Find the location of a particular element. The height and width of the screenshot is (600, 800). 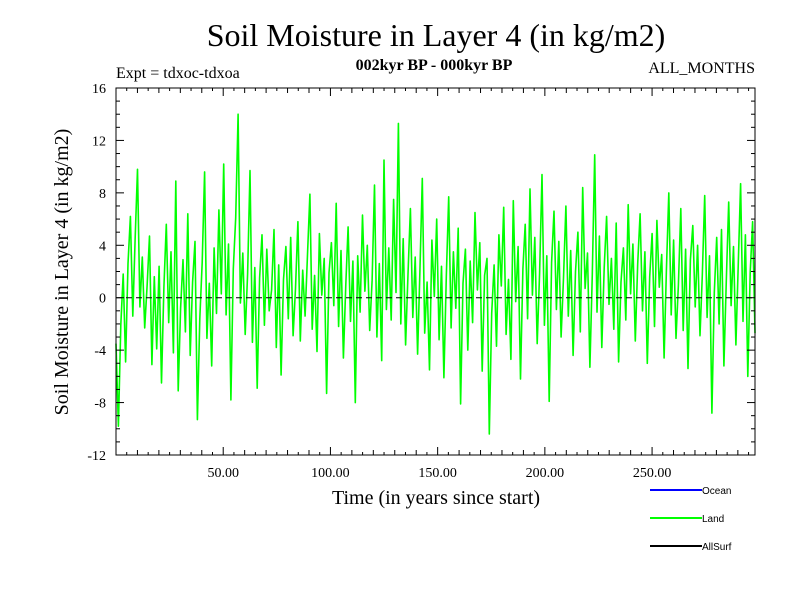

x-axis-label: Time (in years since start) is located at coordinates (436, 498).